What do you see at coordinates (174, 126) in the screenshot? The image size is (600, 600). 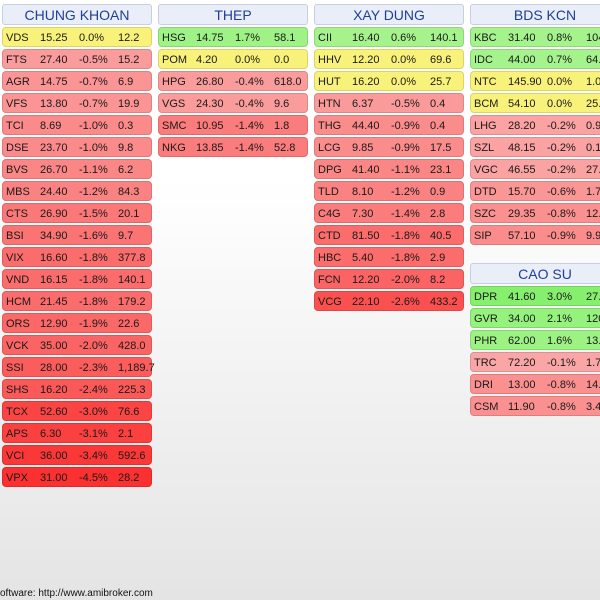 I see `stock-symbol: SMC` at bounding box center [174, 126].